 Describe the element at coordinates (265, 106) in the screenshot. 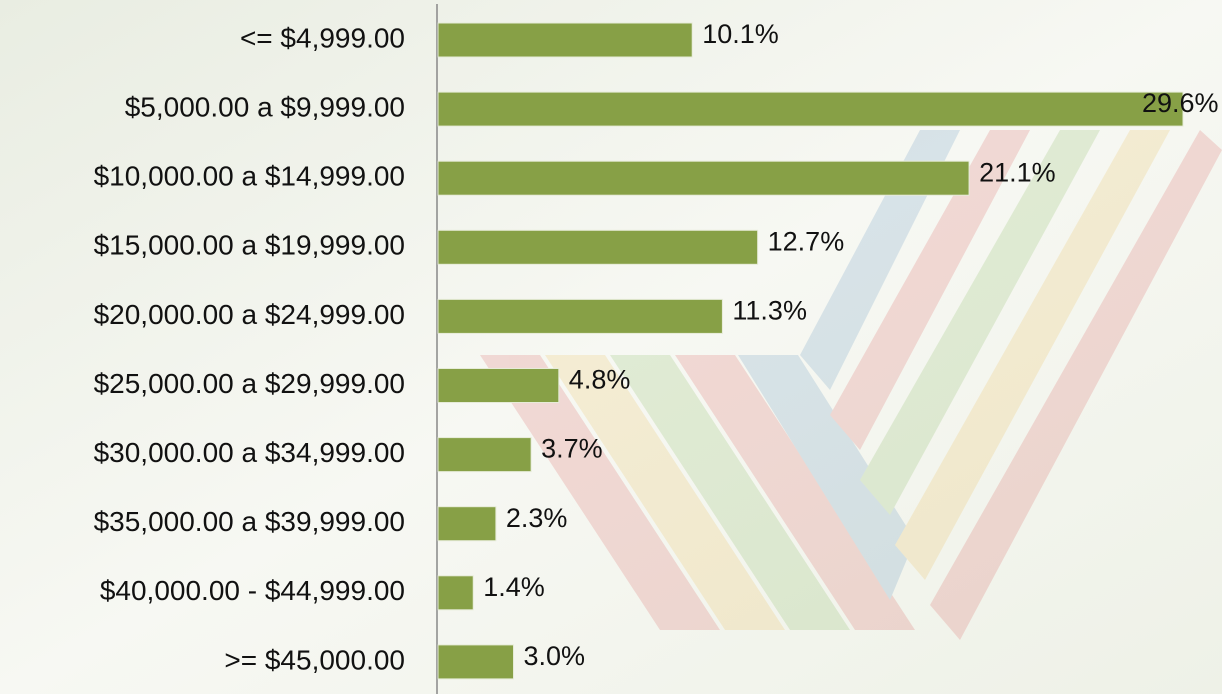

I see `category-label: $5,000.00 a $9,999.00` at that location.